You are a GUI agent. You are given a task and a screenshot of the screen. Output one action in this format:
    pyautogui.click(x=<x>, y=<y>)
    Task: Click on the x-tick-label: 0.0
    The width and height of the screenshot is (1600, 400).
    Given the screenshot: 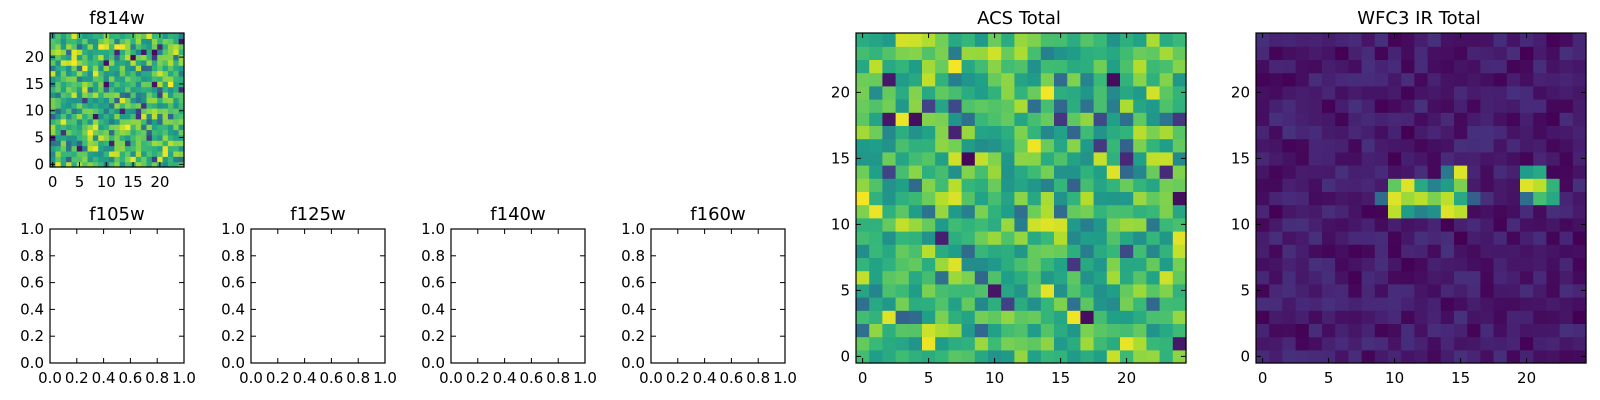 What is the action you would take?
    pyautogui.click(x=251, y=378)
    